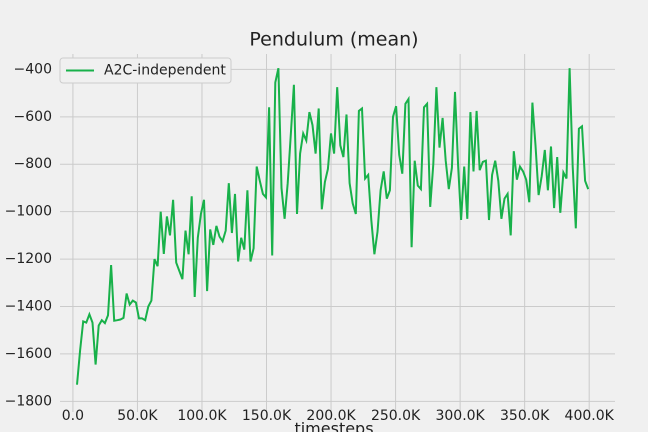  I want to click on x-tick-label: 350.0K, so click(525, 416).